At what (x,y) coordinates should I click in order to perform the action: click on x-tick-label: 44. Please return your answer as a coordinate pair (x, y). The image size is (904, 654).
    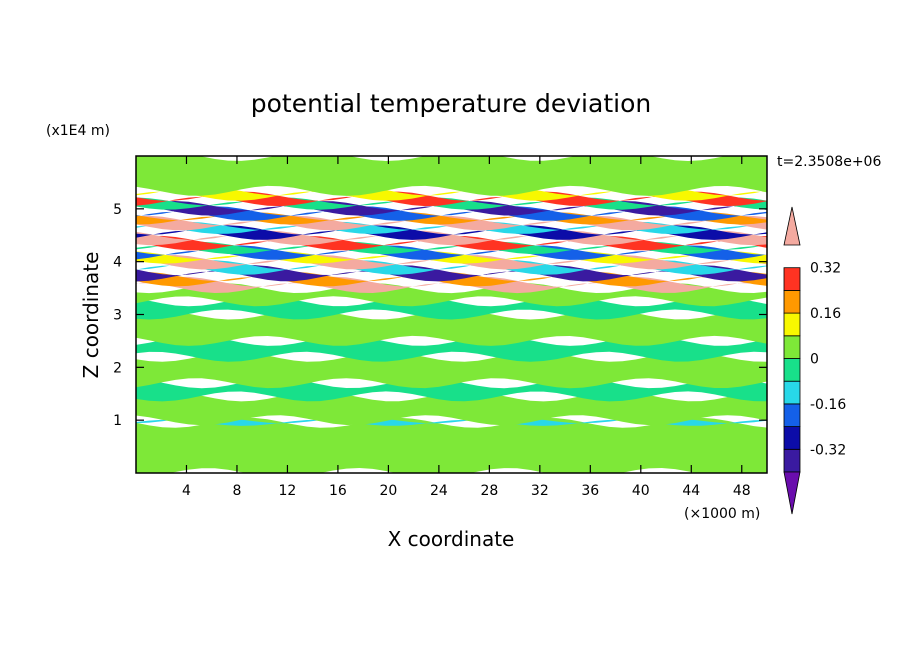
    Looking at the image, I should click on (691, 491).